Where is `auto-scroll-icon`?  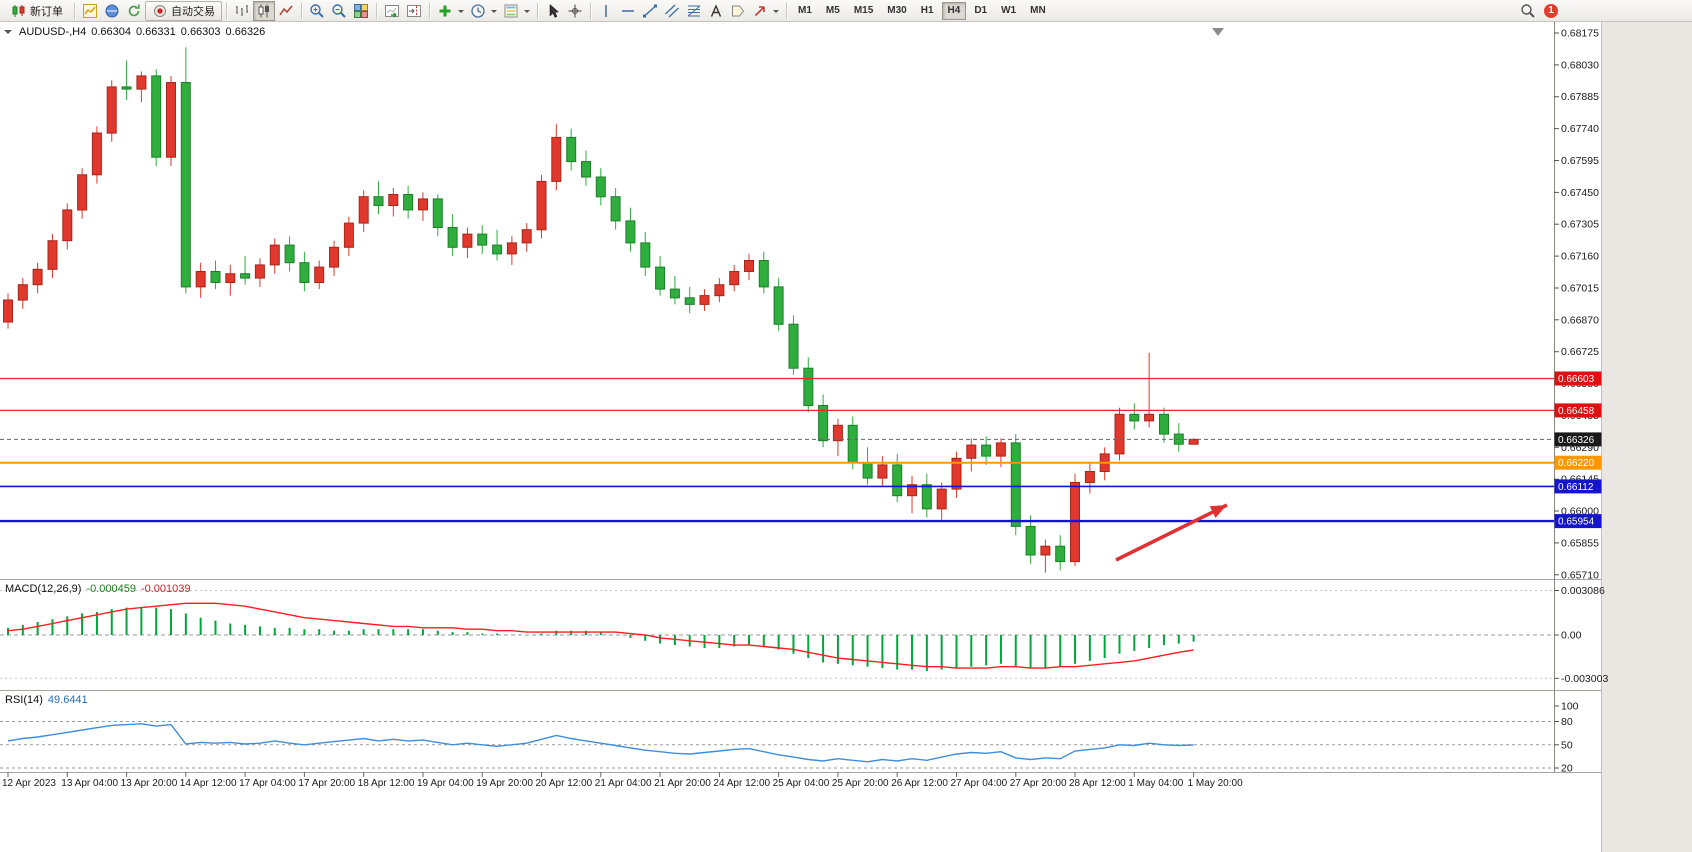 auto-scroll-icon is located at coordinates (392, 10).